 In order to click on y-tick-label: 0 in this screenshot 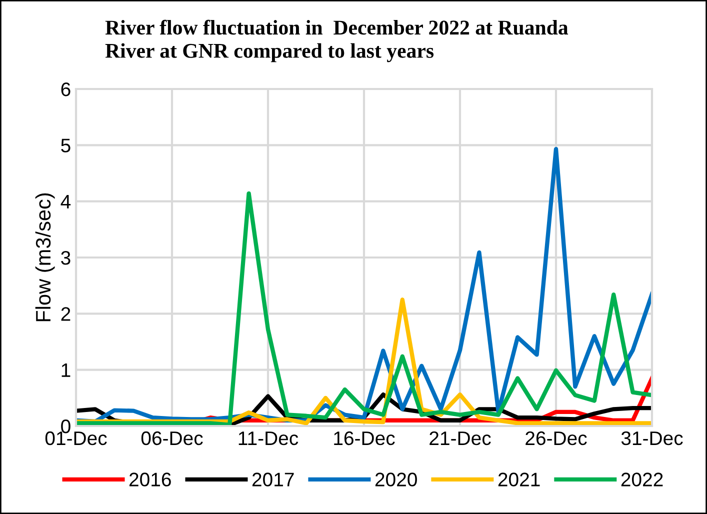, I will do `click(65, 426)`.